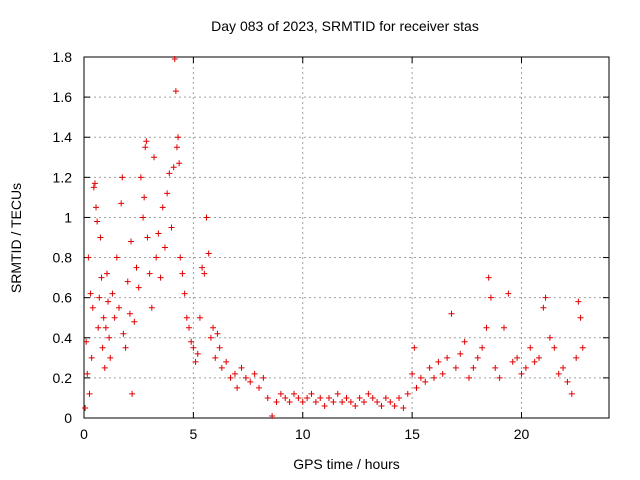 The image size is (640, 480). Describe the element at coordinates (193, 434) in the screenshot. I see `x-tick-label: 5` at that location.